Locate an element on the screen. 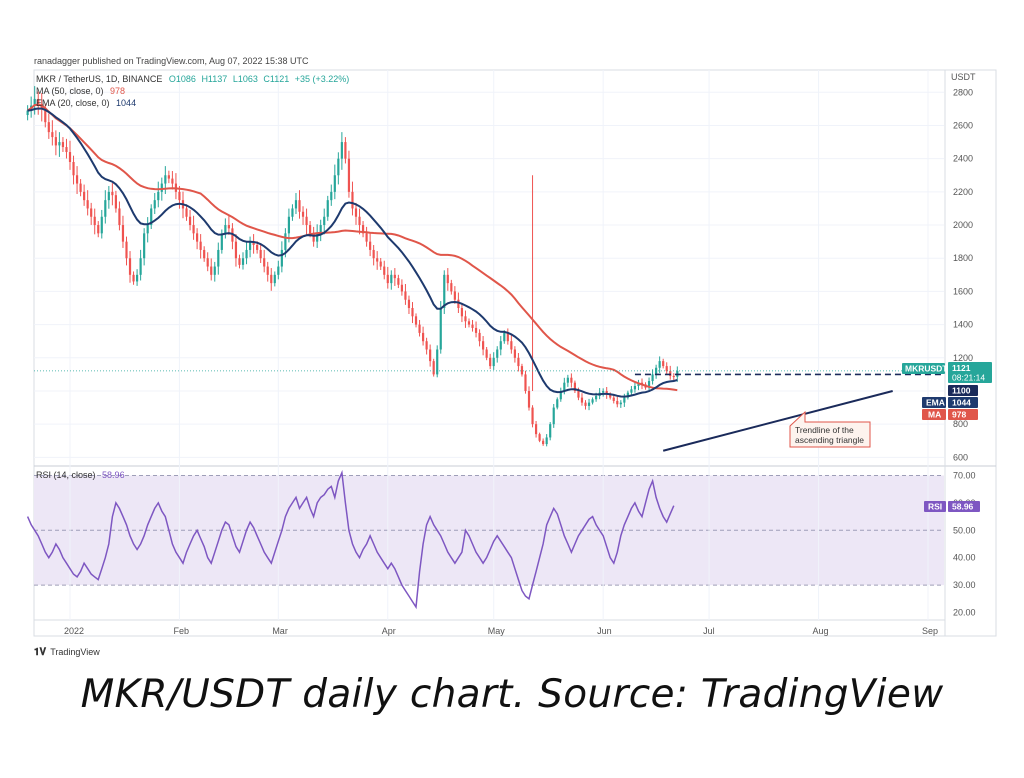 This screenshot has width=1024, height=778. rsi-tag: RSI 58.96 is located at coordinates (952, 506).